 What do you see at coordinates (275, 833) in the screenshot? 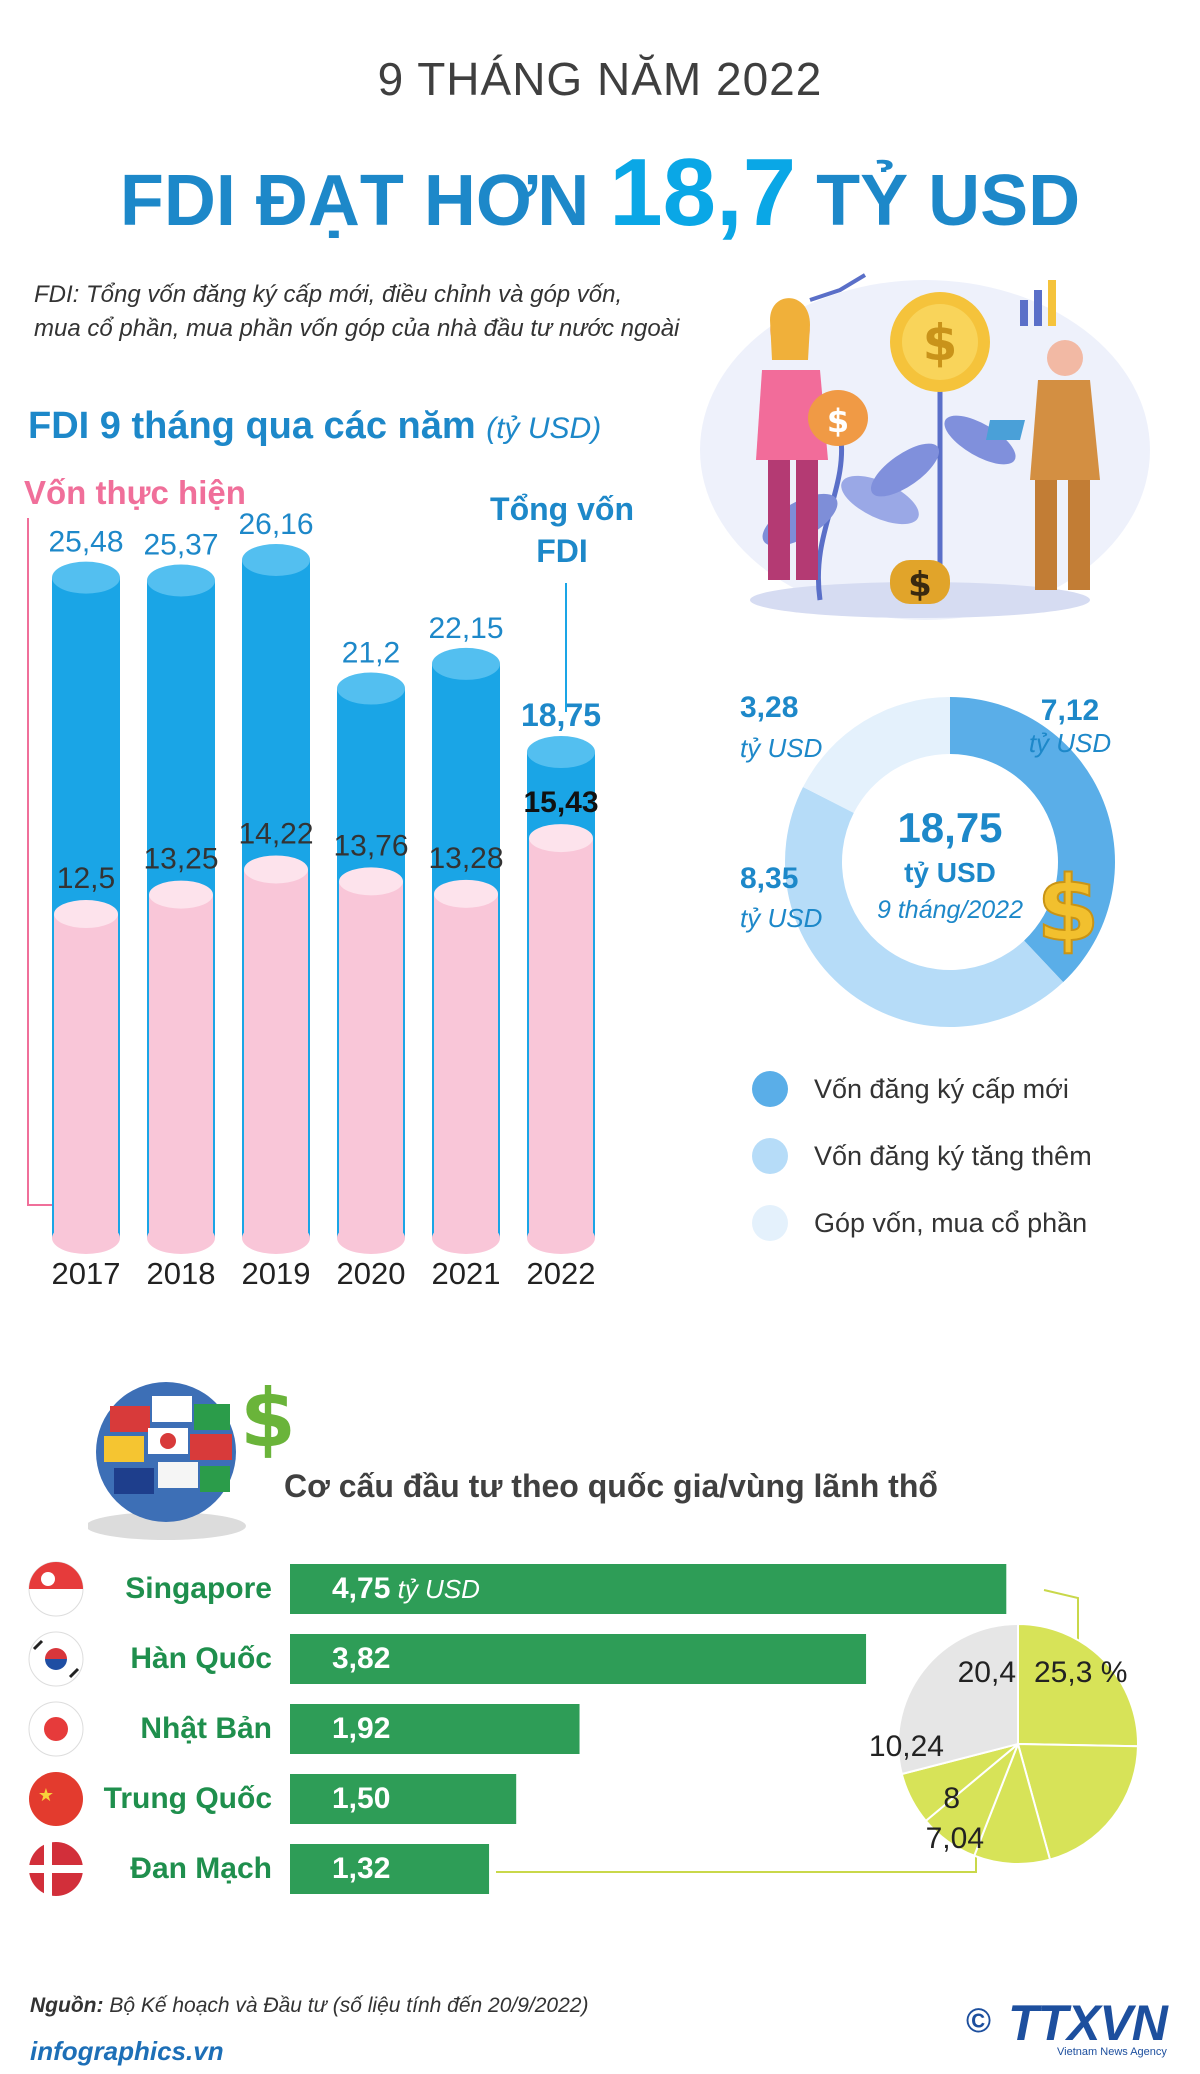
I see `bar-realized-label-2019: 14,22` at bounding box center [275, 833].